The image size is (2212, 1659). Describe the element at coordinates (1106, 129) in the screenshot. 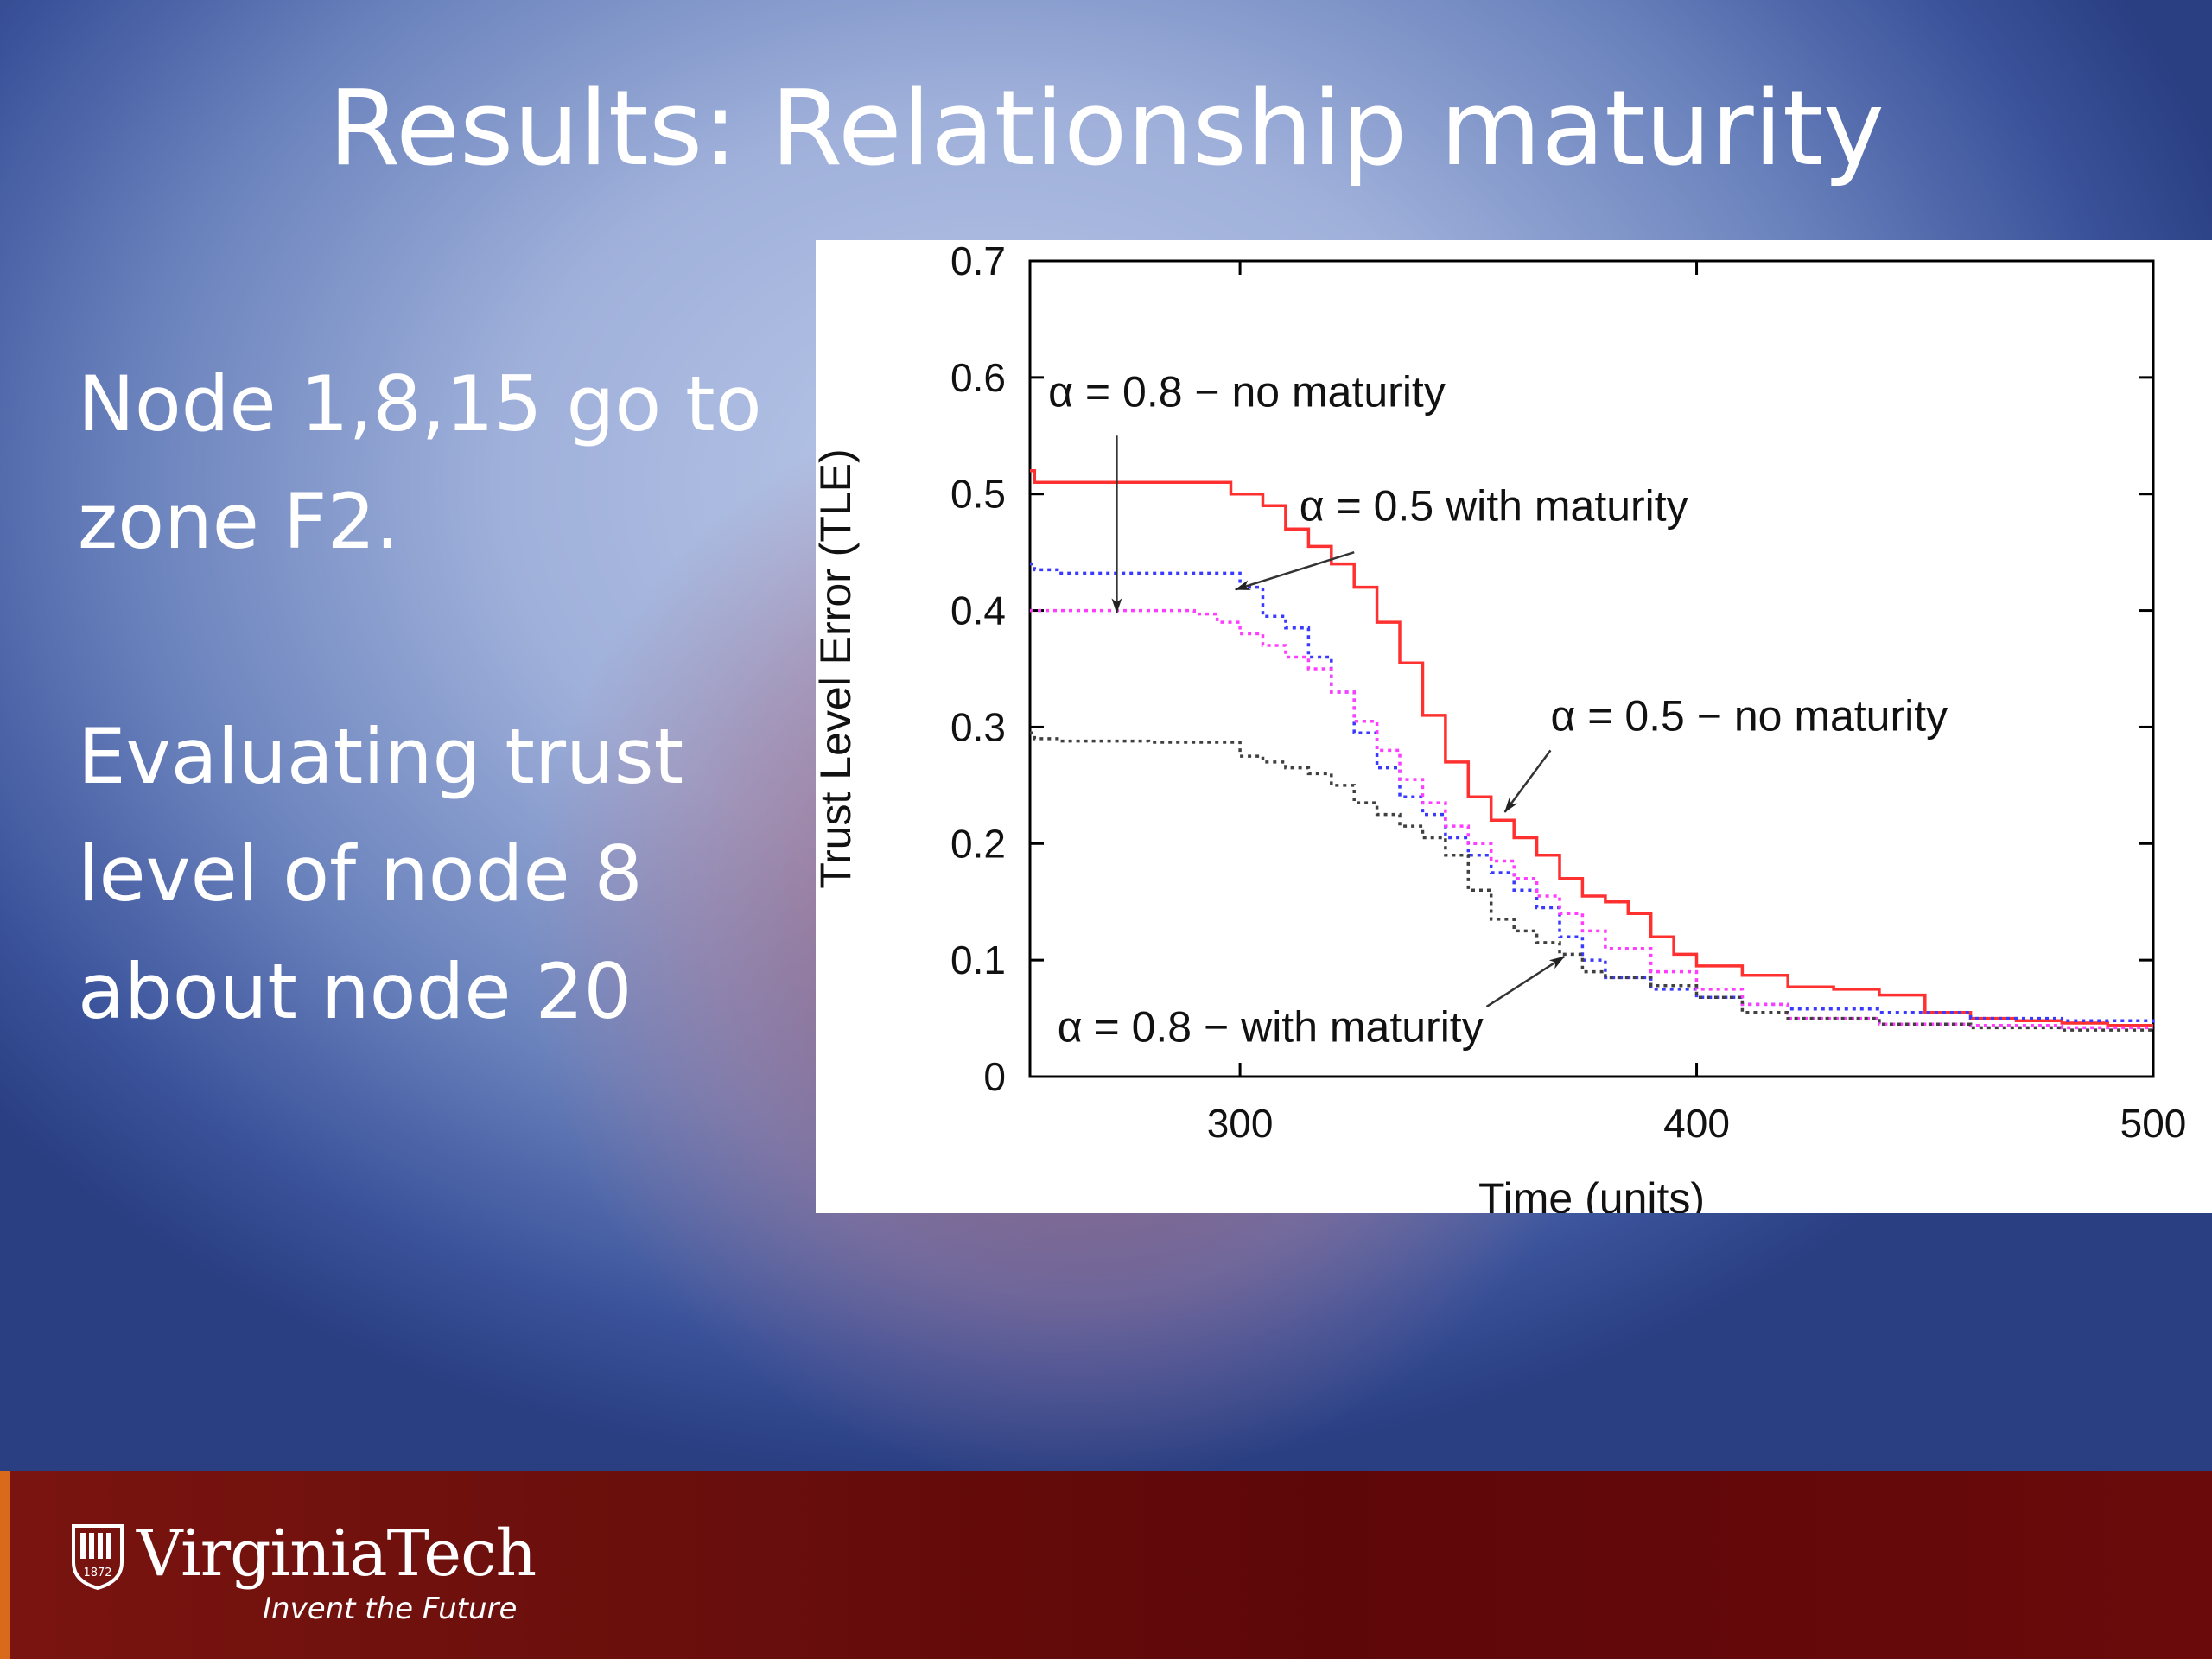

I see `slide-title: Results: Relationship maturity` at that location.